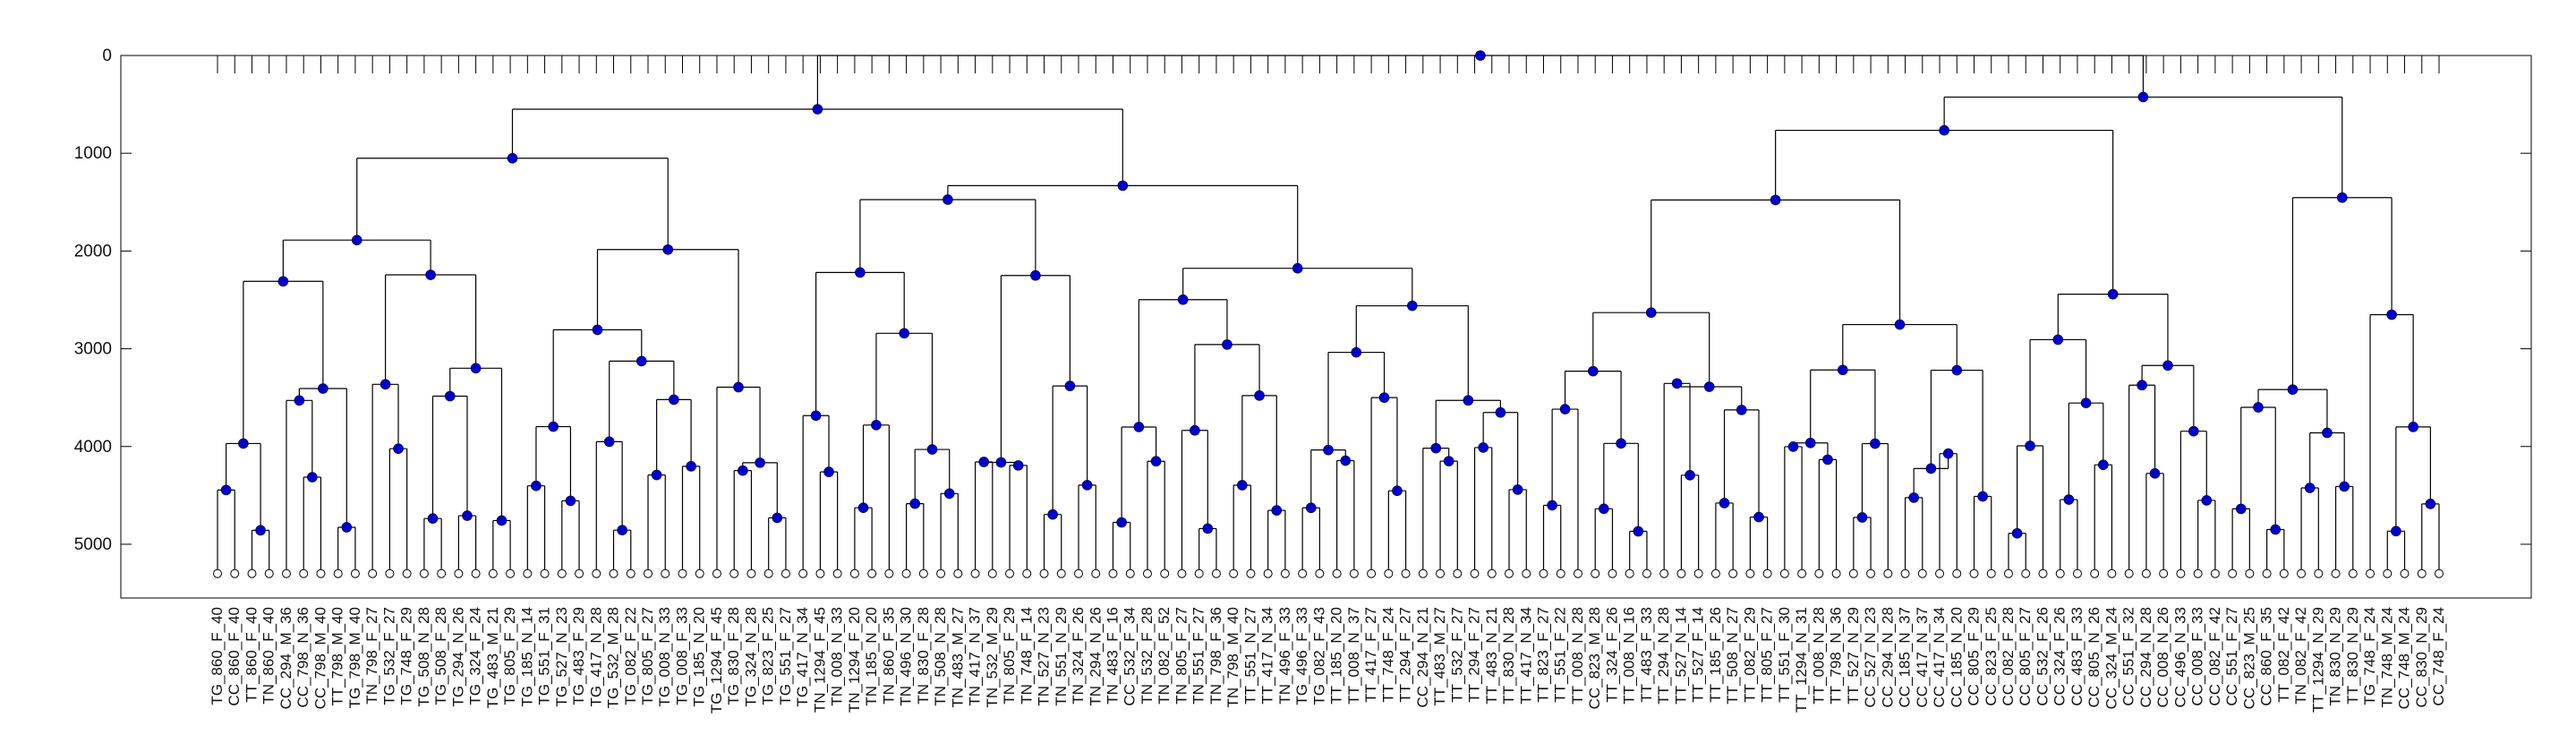  I want to click on leaf-label: TT_294_F_27, so click(1405, 655).